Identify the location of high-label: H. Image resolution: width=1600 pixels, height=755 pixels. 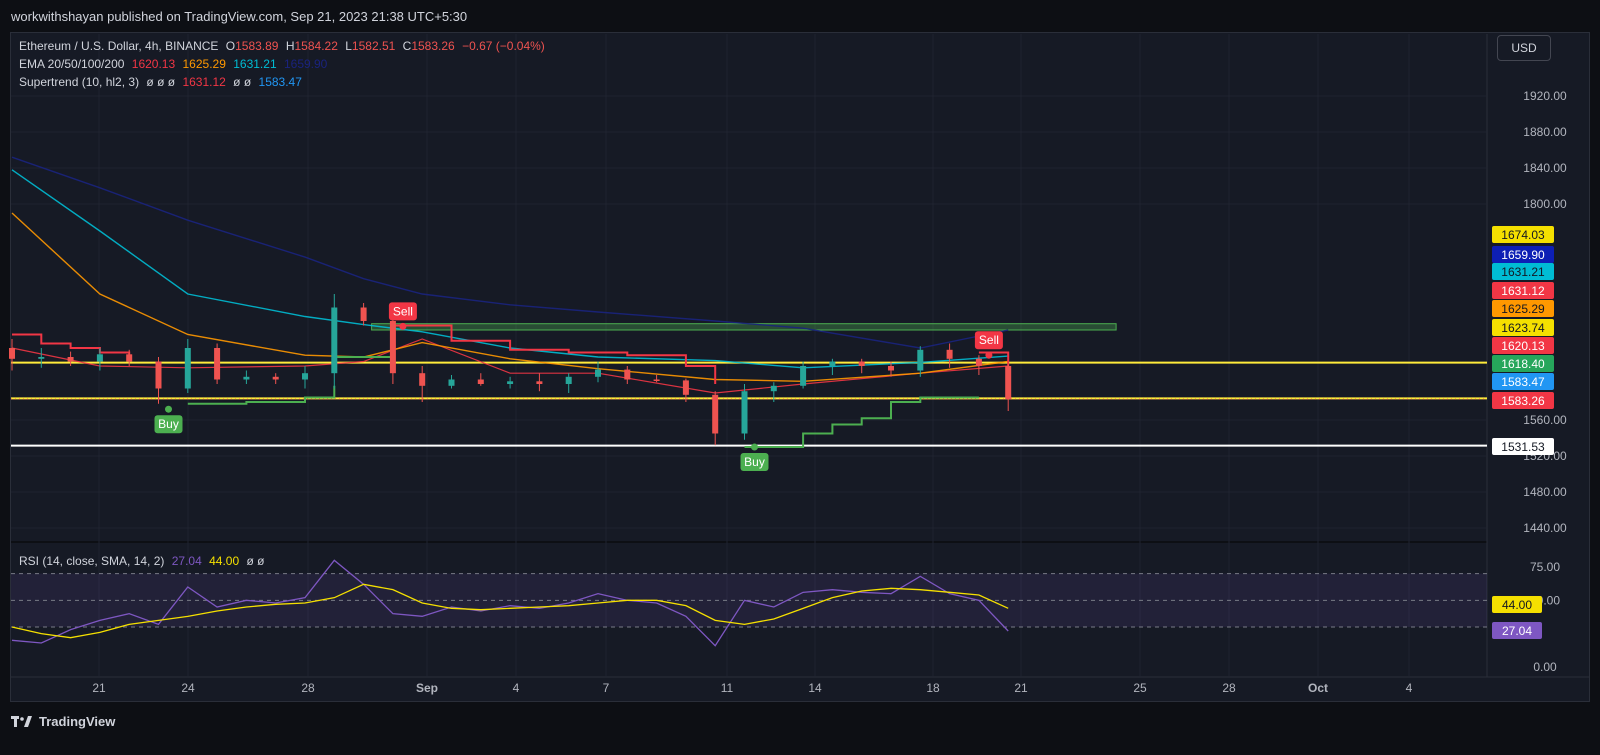
(290, 46).